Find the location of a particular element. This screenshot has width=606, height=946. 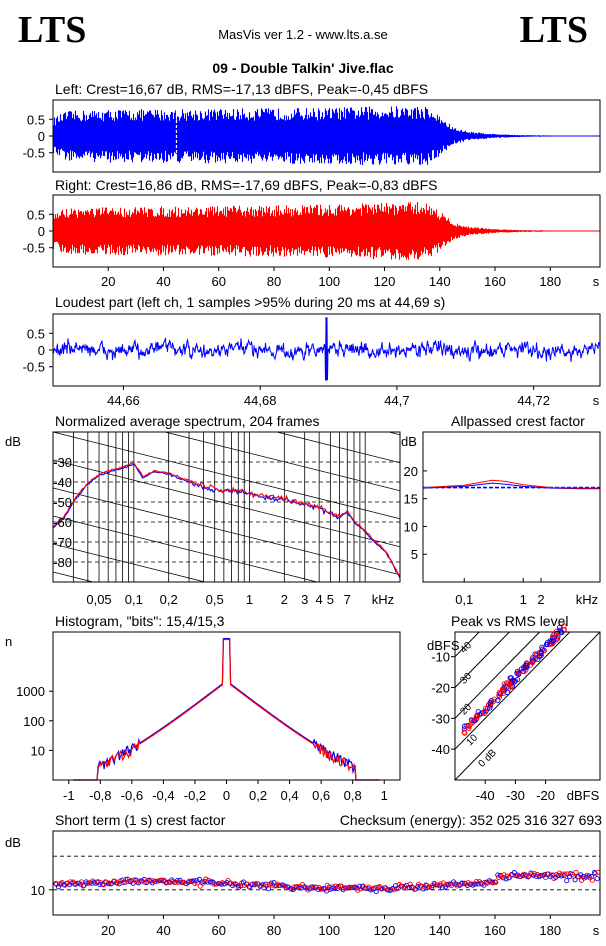

x-tick-label: 0,5 is located at coordinates (215, 599).